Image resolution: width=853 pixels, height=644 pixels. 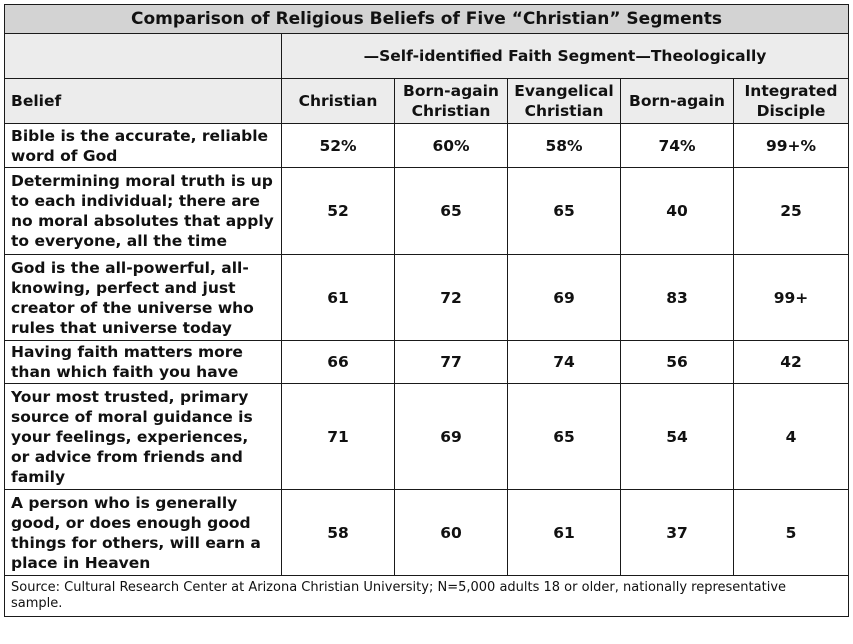 I want to click on belief-line: Bible is the accurate, reliable, so click(x=140, y=135).